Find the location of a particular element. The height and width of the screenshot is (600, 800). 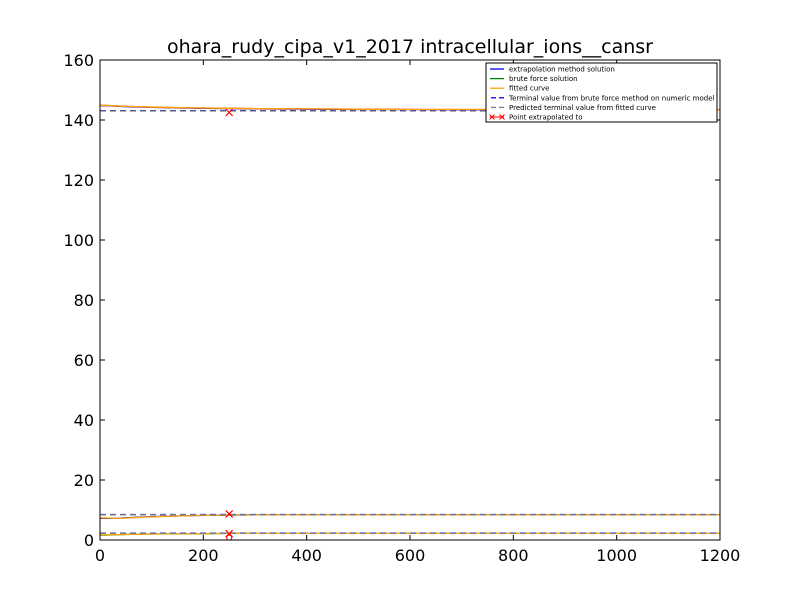

y-tick-label: 160 is located at coordinates (78, 60).